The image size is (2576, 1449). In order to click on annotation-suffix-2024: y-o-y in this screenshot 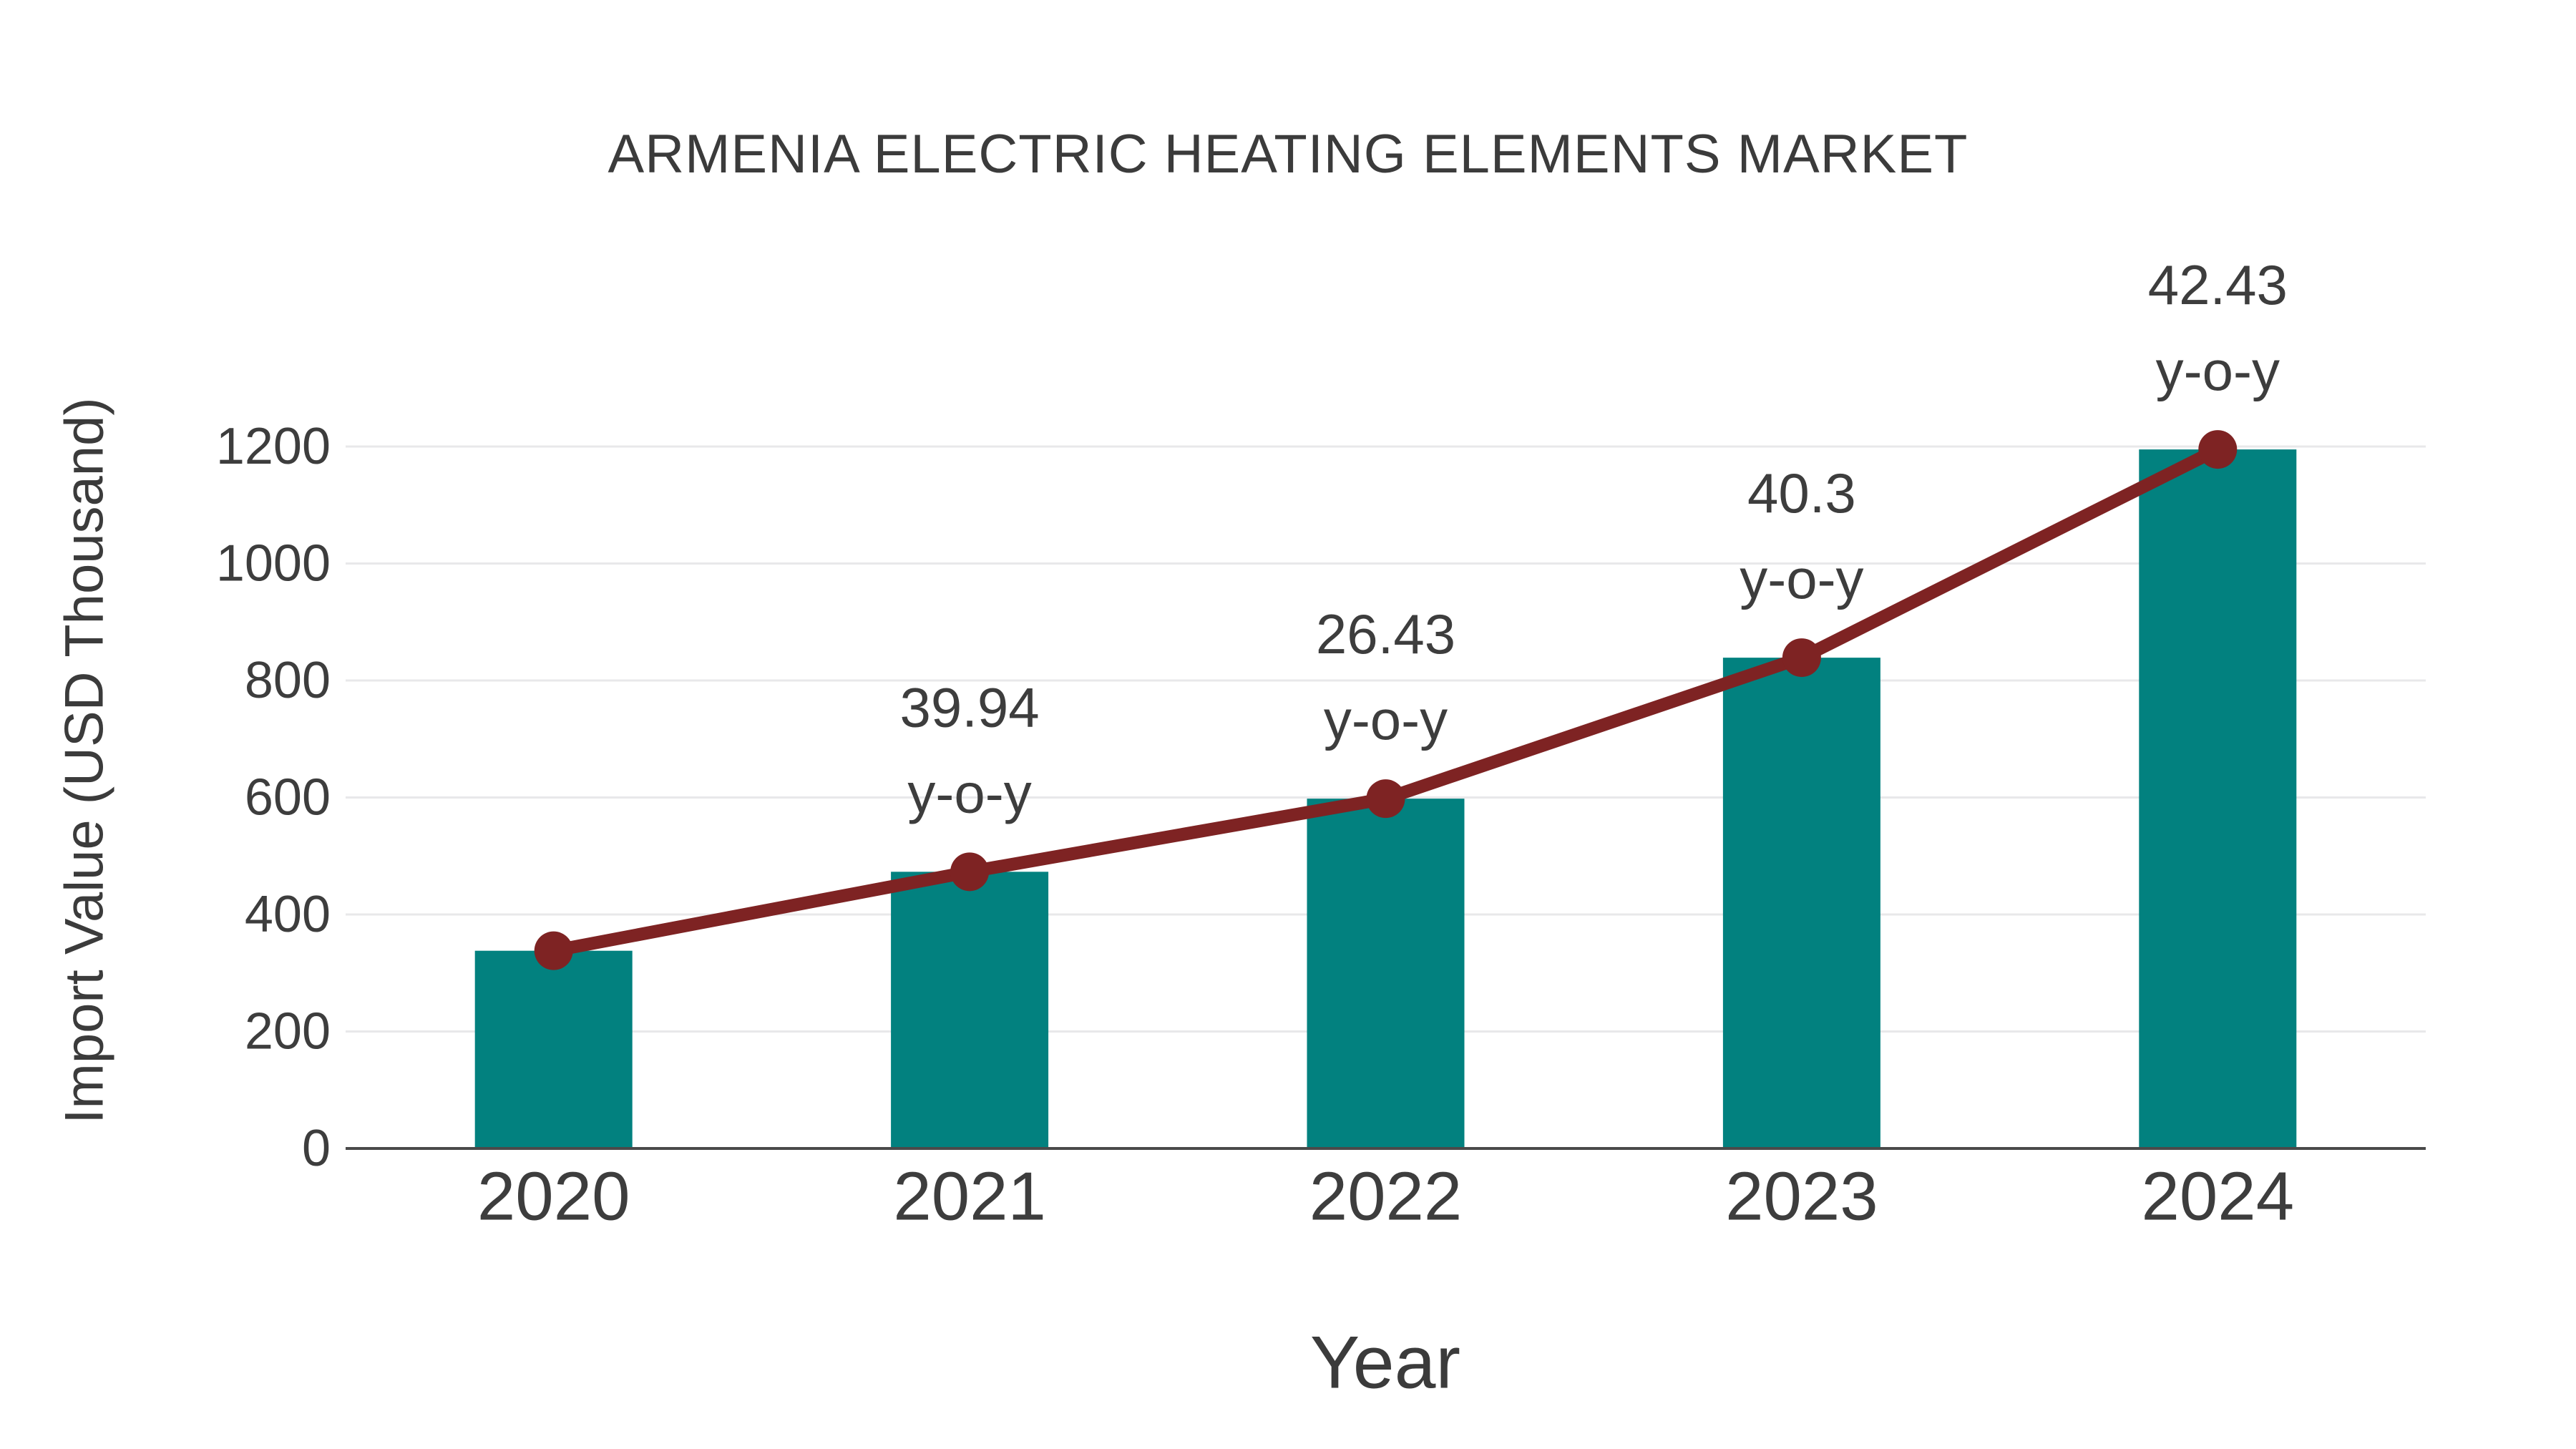, I will do `click(2218, 370)`.